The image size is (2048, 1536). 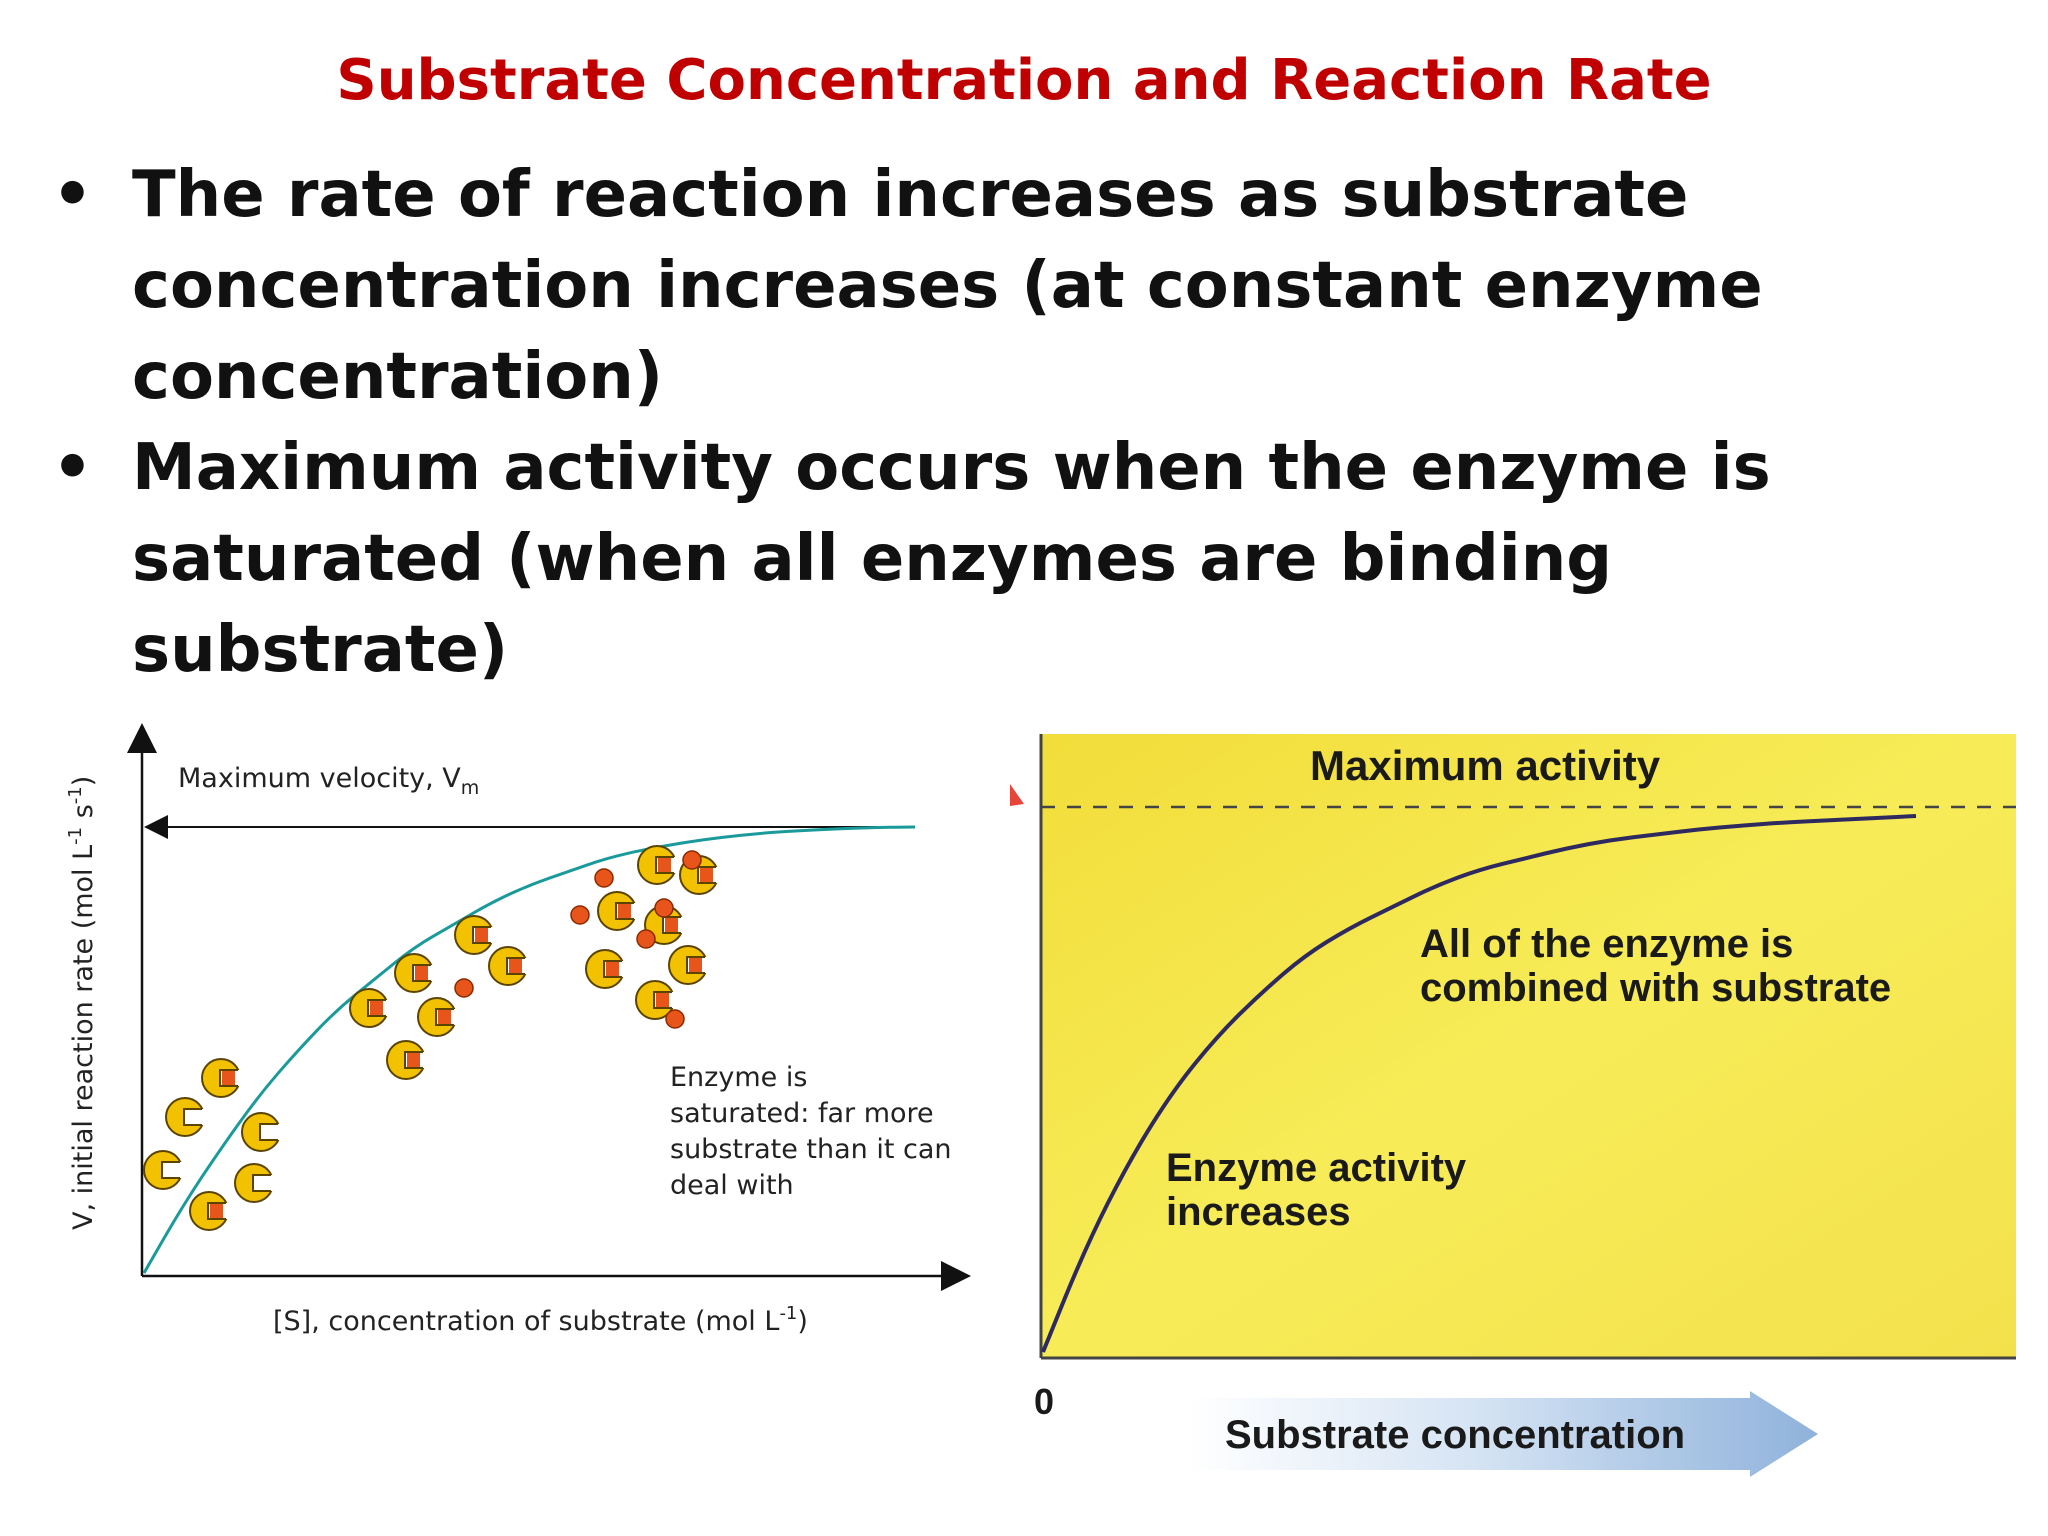 I want to click on y-axis-label: V, initial reaction rate (mol L-1 s-1), so click(x=82, y=1003).